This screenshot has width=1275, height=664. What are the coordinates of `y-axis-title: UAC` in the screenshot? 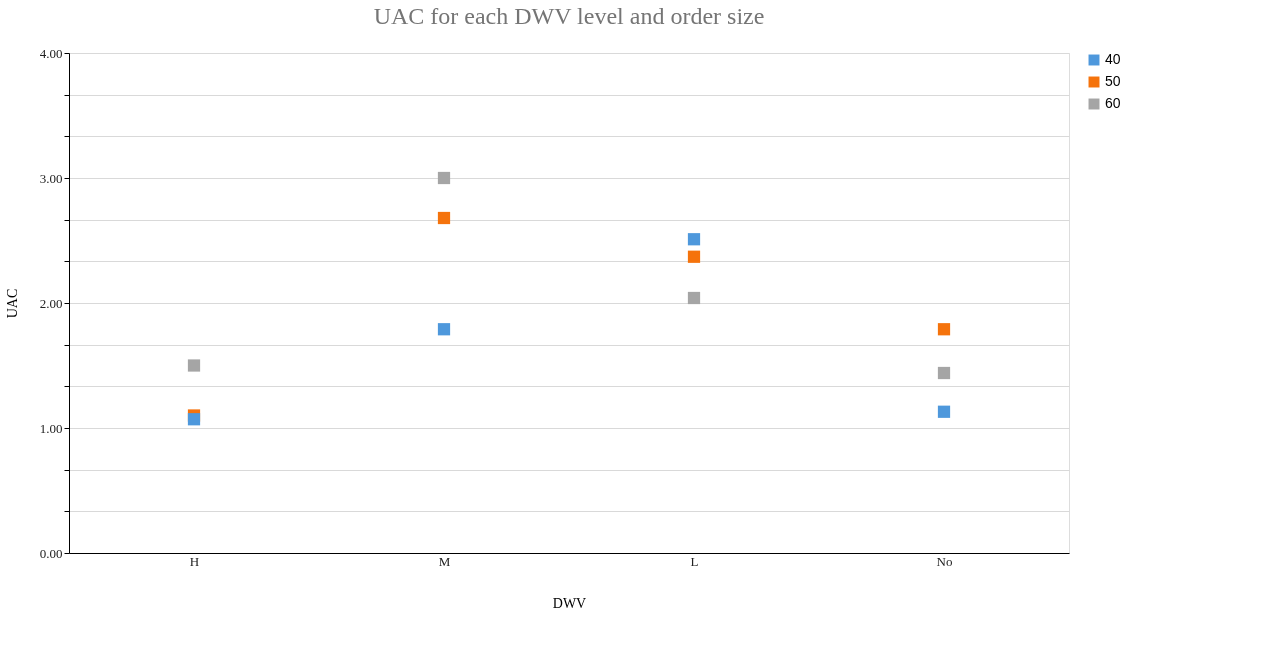 It's located at (12, 303).